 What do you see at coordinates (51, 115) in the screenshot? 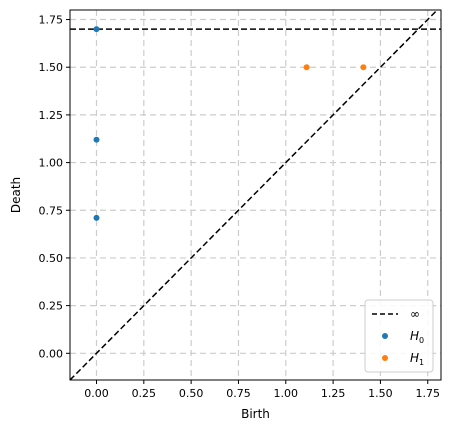
I see `y-tick-label: 1.25` at bounding box center [51, 115].